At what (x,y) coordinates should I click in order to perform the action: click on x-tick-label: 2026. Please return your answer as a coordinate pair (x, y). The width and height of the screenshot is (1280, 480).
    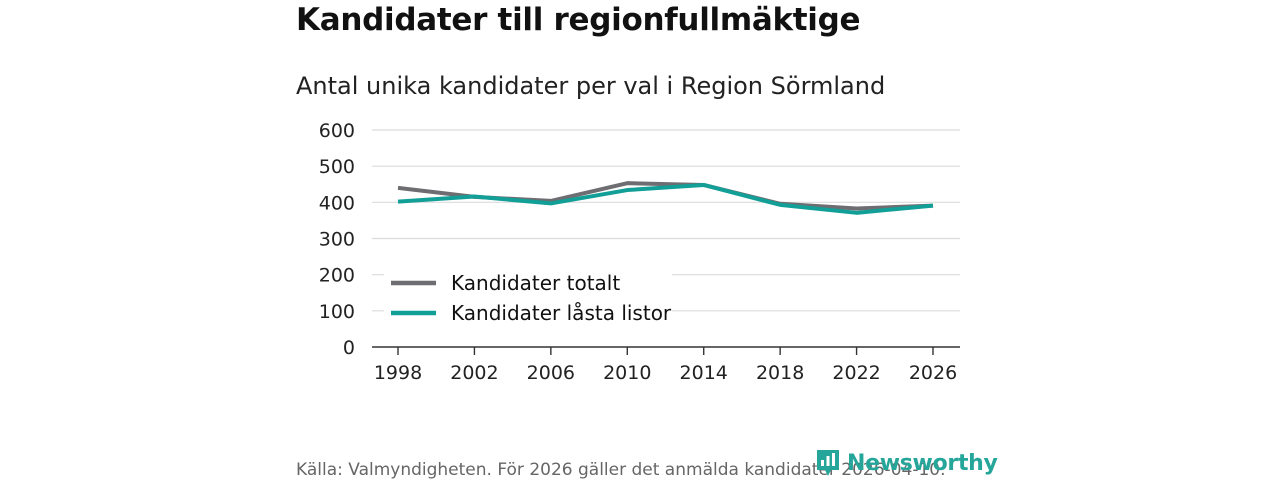
    Looking at the image, I should click on (933, 373).